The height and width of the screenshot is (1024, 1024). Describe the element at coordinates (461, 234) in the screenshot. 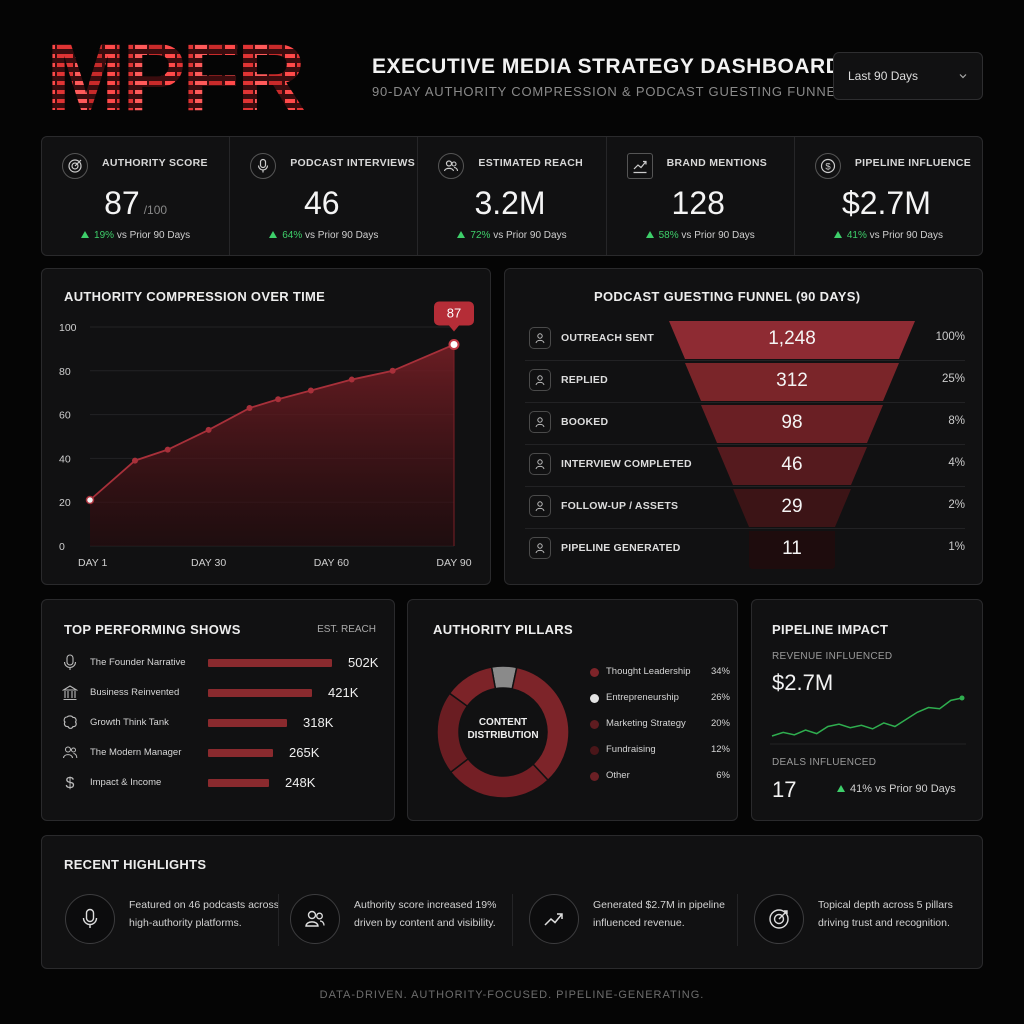

I see `up-arrow-icon` at that location.